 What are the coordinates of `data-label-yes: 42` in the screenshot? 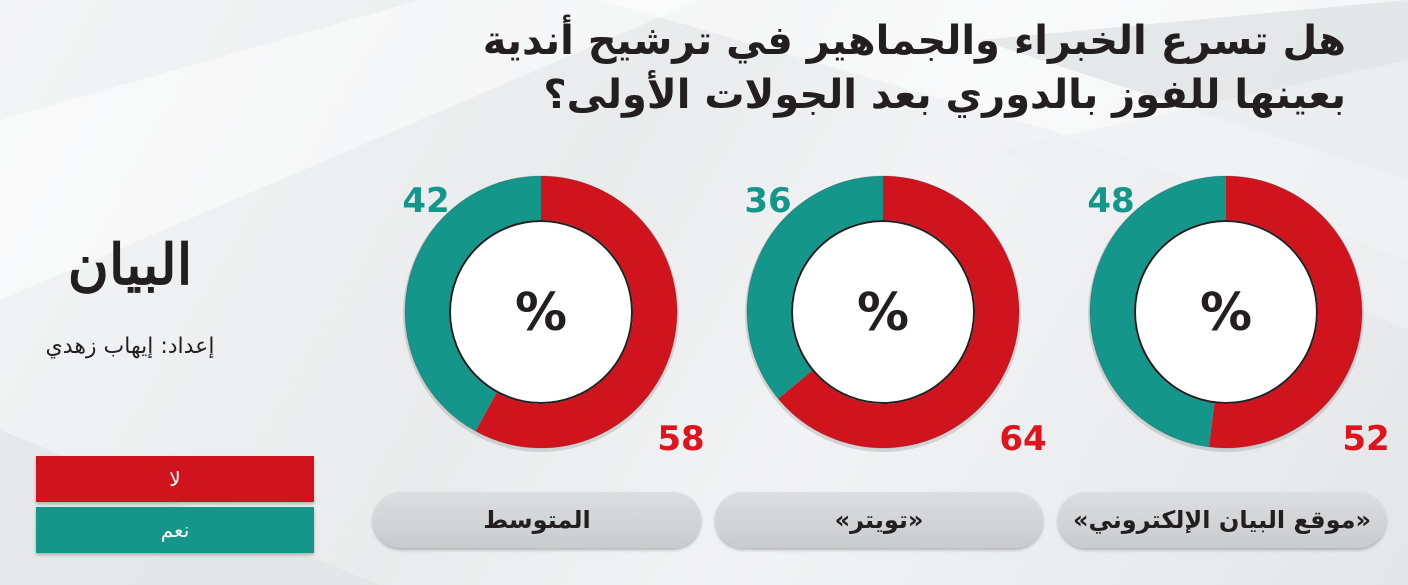 It's located at (425, 201).